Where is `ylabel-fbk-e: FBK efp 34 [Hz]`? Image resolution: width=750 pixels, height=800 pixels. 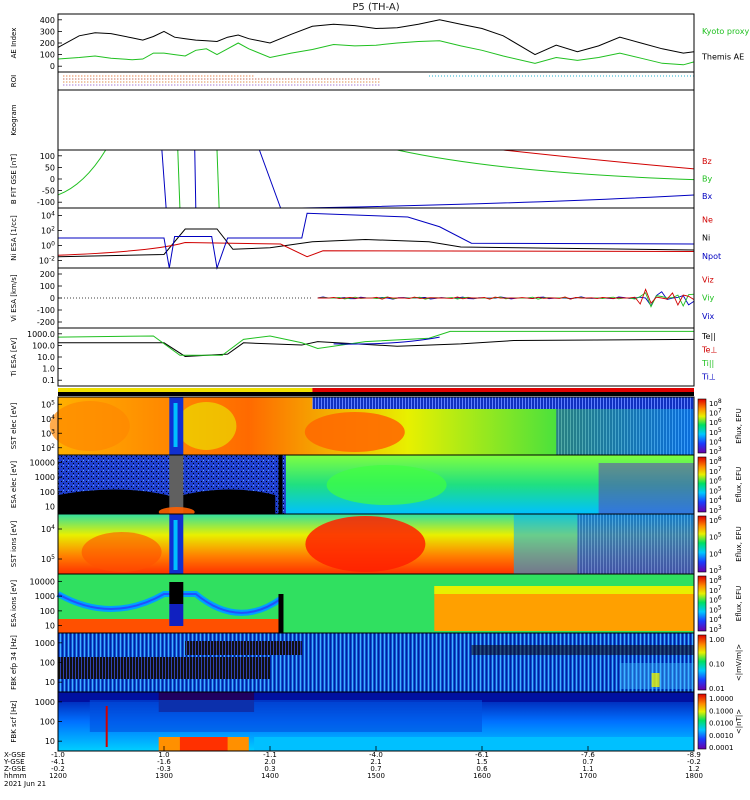
ylabel-fbk-e: FBK efp 34 [Hz] is located at coordinates (14, 662).